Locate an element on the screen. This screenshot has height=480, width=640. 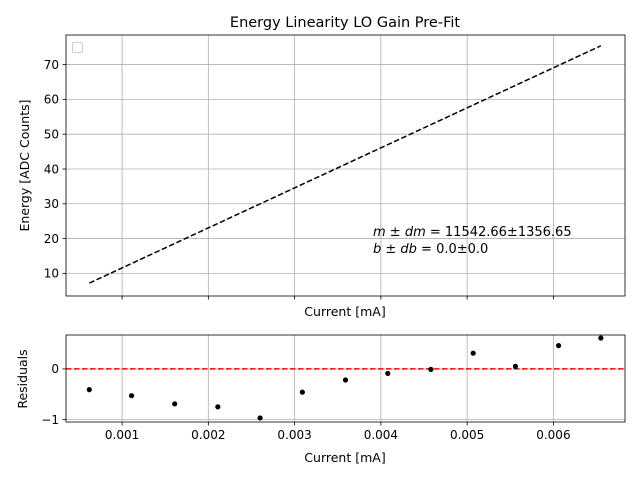
top-y-tick-label: 60 is located at coordinates (51, 100).